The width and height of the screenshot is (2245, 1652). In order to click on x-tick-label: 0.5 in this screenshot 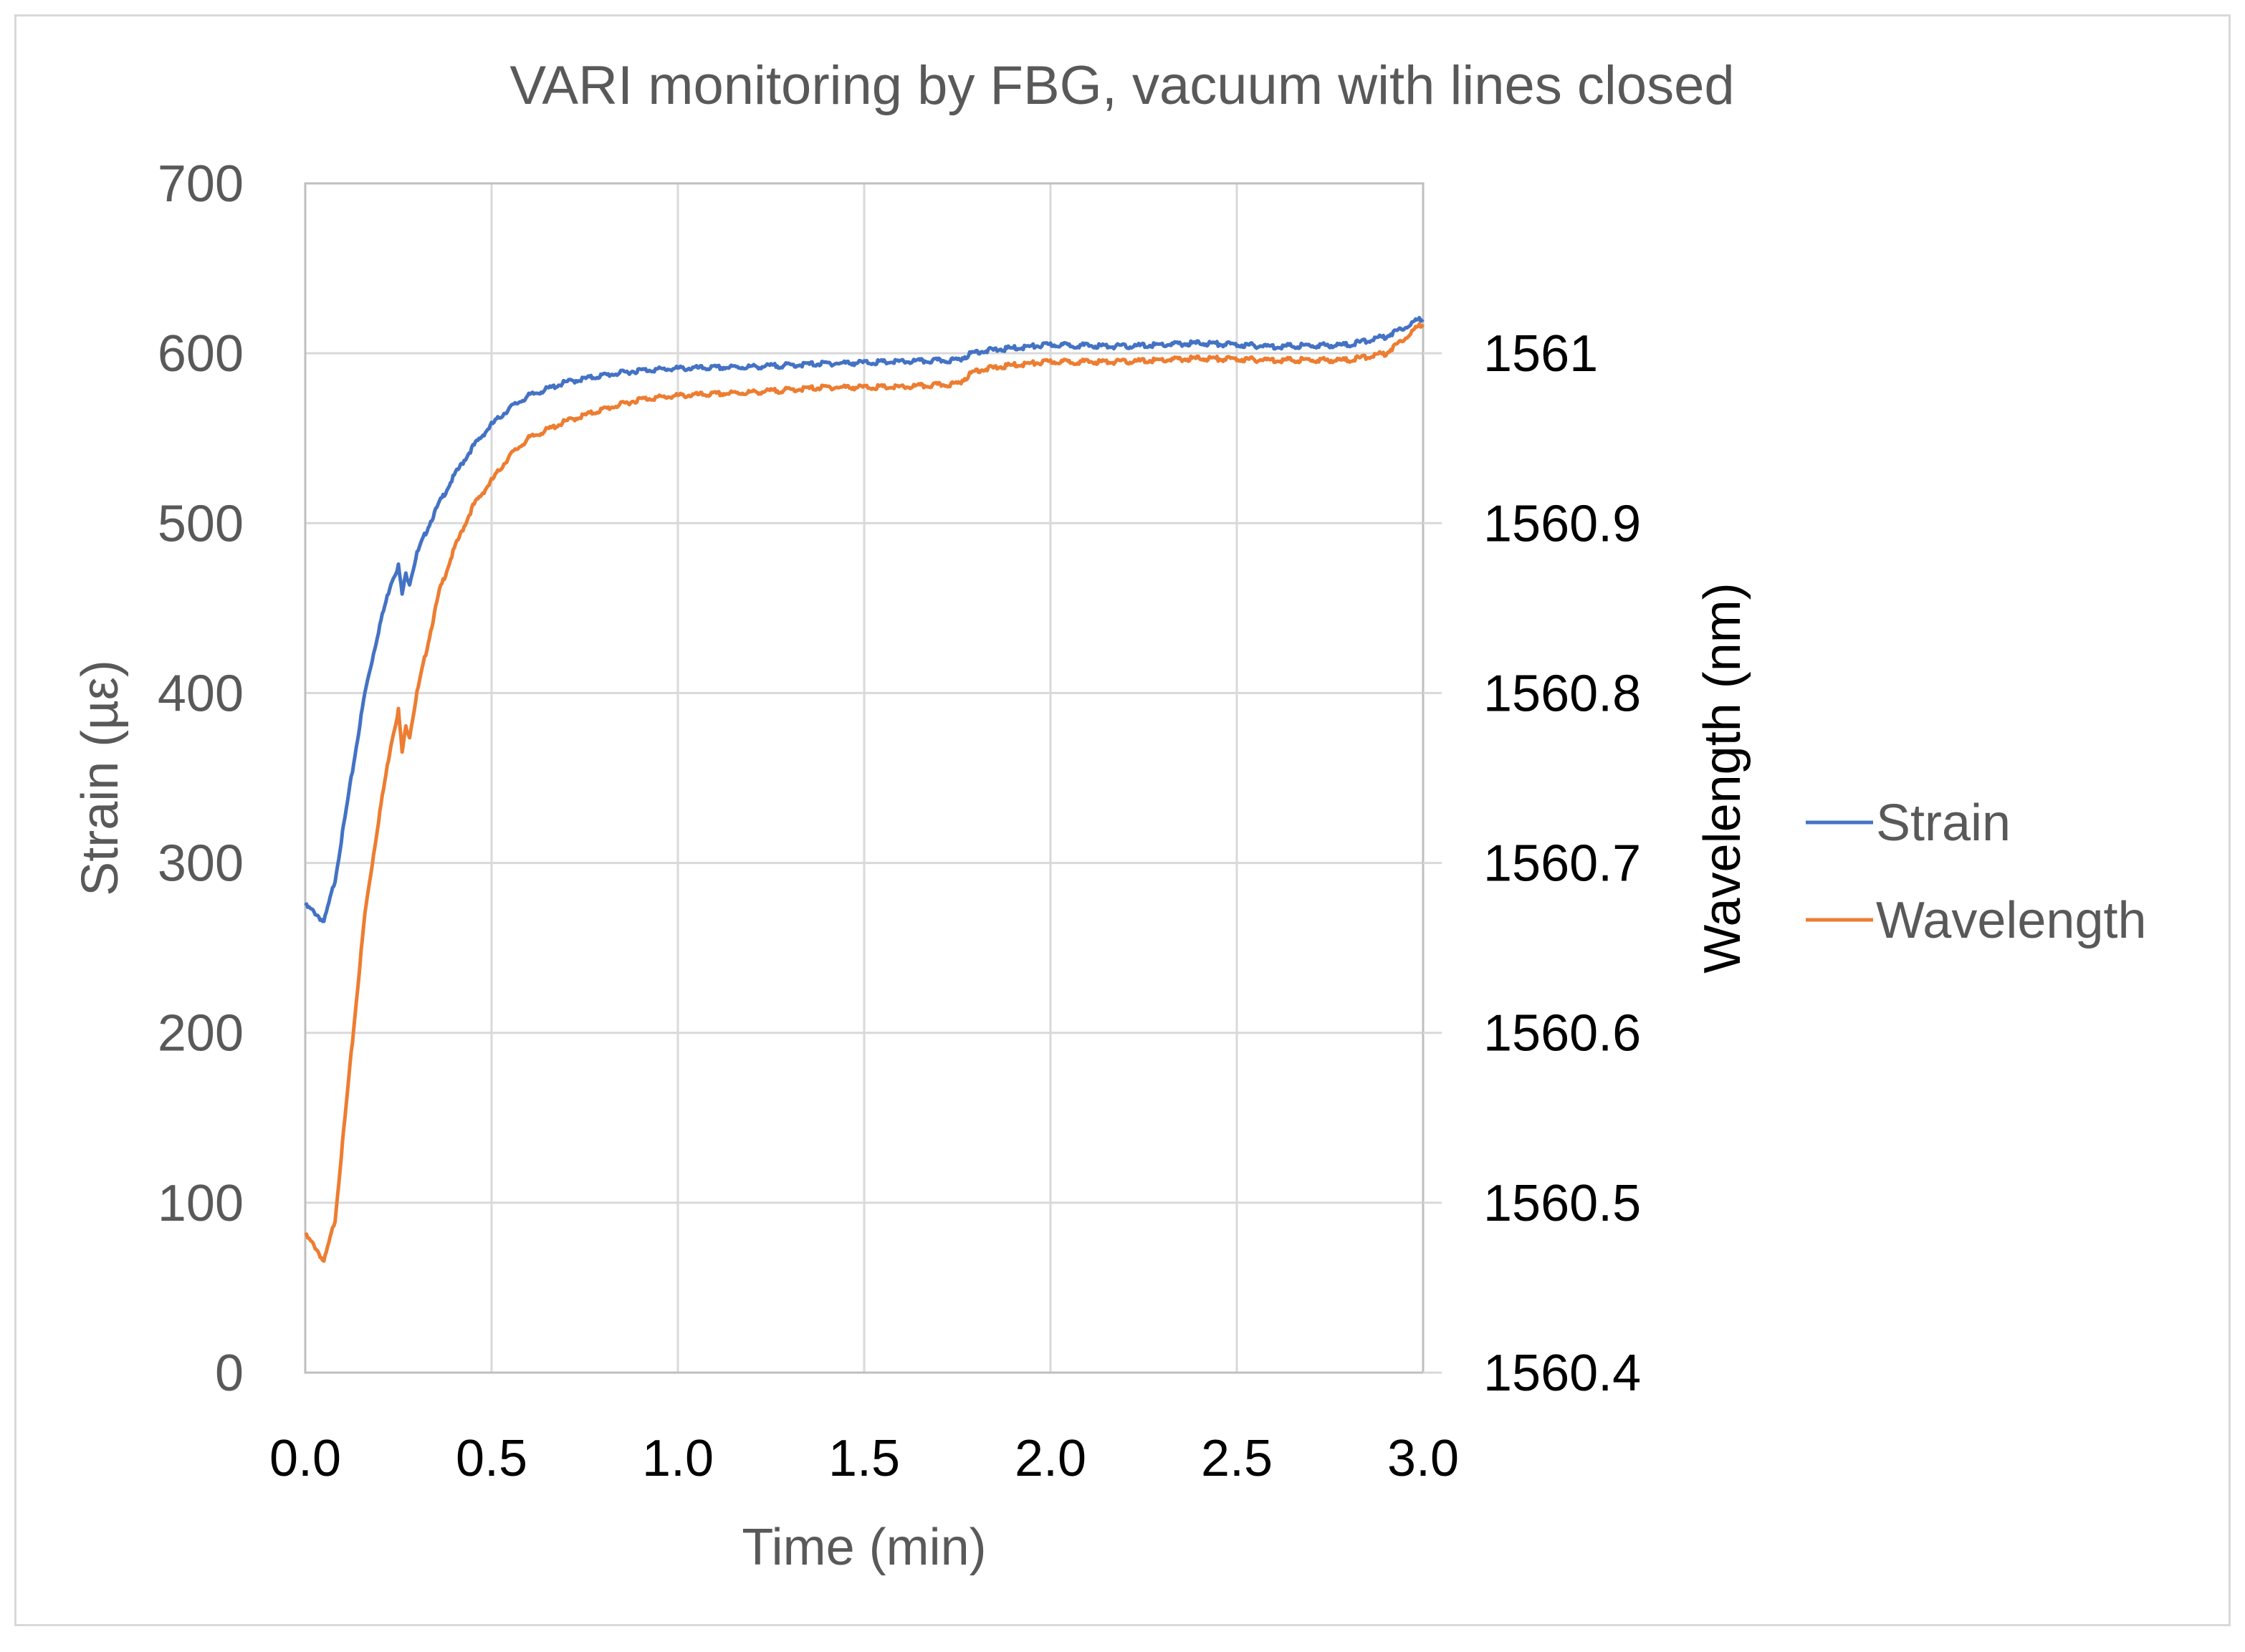, I will do `click(491, 1458)`.